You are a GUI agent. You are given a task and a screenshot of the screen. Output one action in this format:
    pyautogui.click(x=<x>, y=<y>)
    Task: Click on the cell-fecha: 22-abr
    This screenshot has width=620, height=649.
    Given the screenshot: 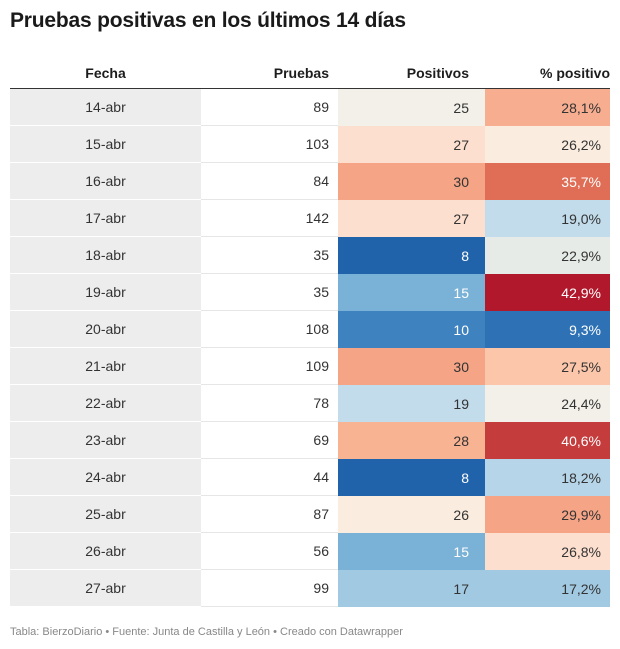 What is the action you would take?
    pyautogui.click(x=105, y=403)
    